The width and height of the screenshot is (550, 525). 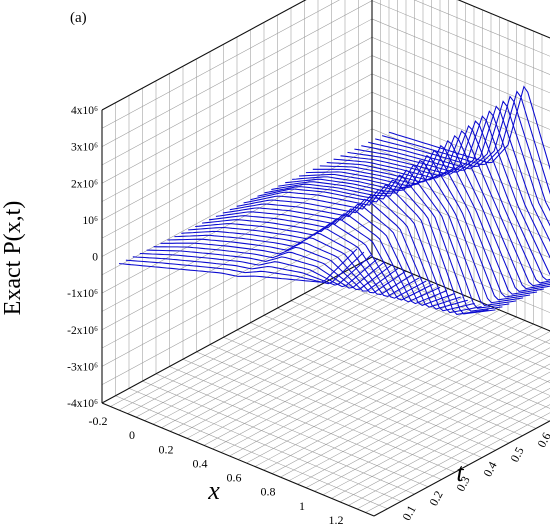 What do you see at coordinates (302, 506) in the screenshot?
I see `x-tick-label: 1` at bounding box center [302, 506].